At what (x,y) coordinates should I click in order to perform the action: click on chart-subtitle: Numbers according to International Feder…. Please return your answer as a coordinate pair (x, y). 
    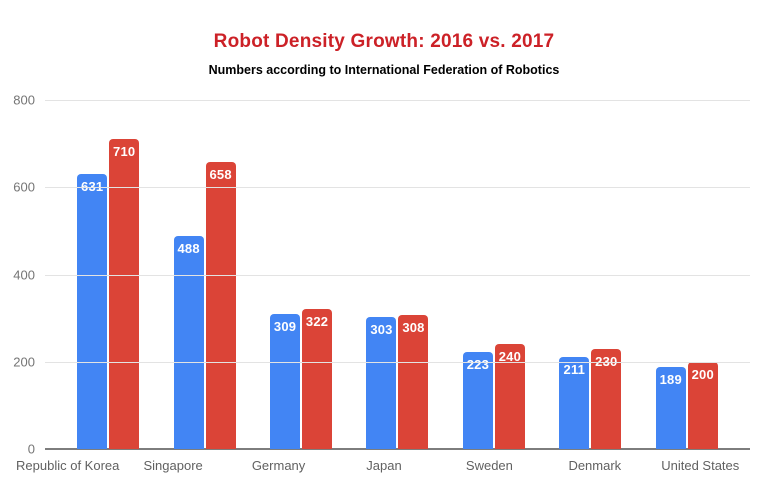
    Looking at the image, I should click on (384, 70).